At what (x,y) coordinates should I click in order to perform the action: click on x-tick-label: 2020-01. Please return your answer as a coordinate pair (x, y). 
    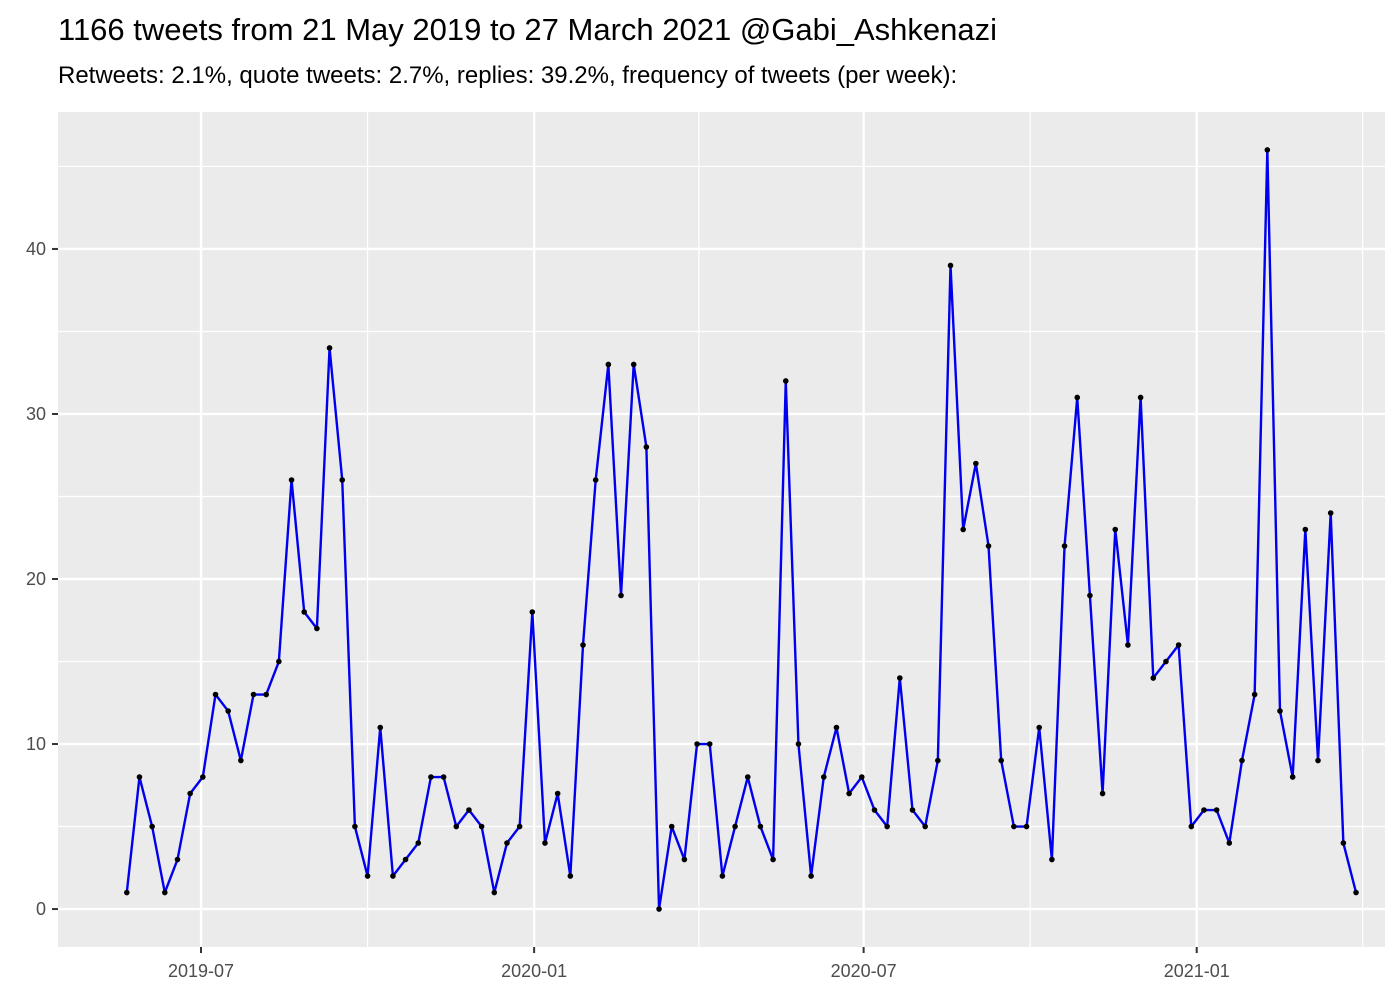
    Looking at the image, I should click on (534, 971).